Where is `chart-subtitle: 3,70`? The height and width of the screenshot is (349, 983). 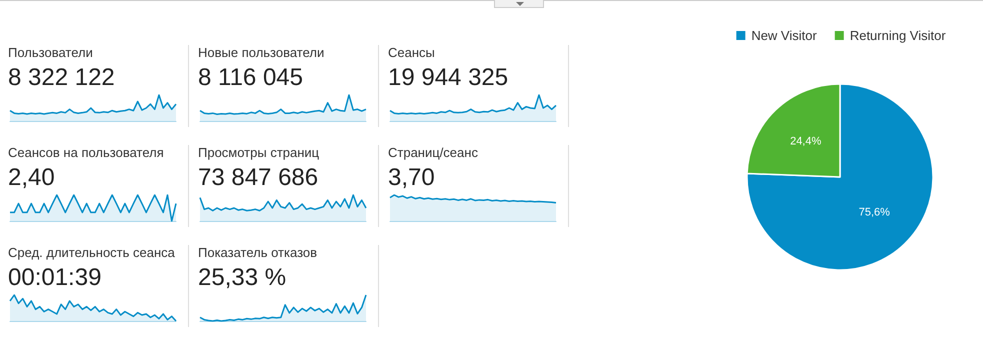
chart-subtitle: 3,70 is located at coordinates (412, 178).